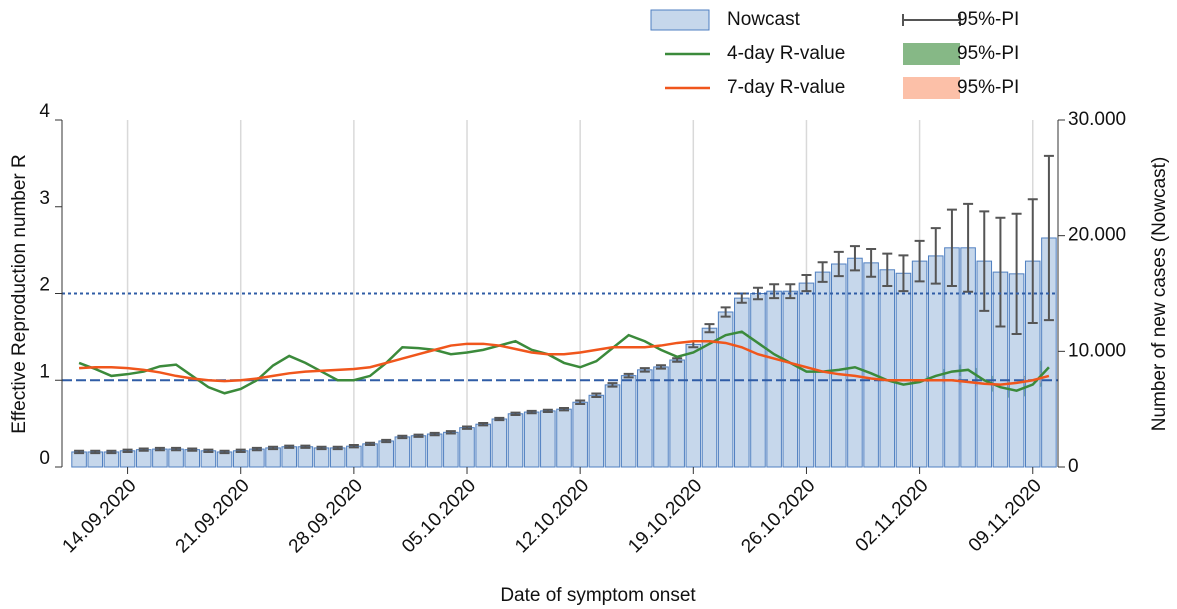 The height and width of the screenshot is (609, 1177). What do you see at coordinates (100, 516) in the screenshot?
I see `x-tick-label: 14.09.2020` at bounding box center [100, 516].